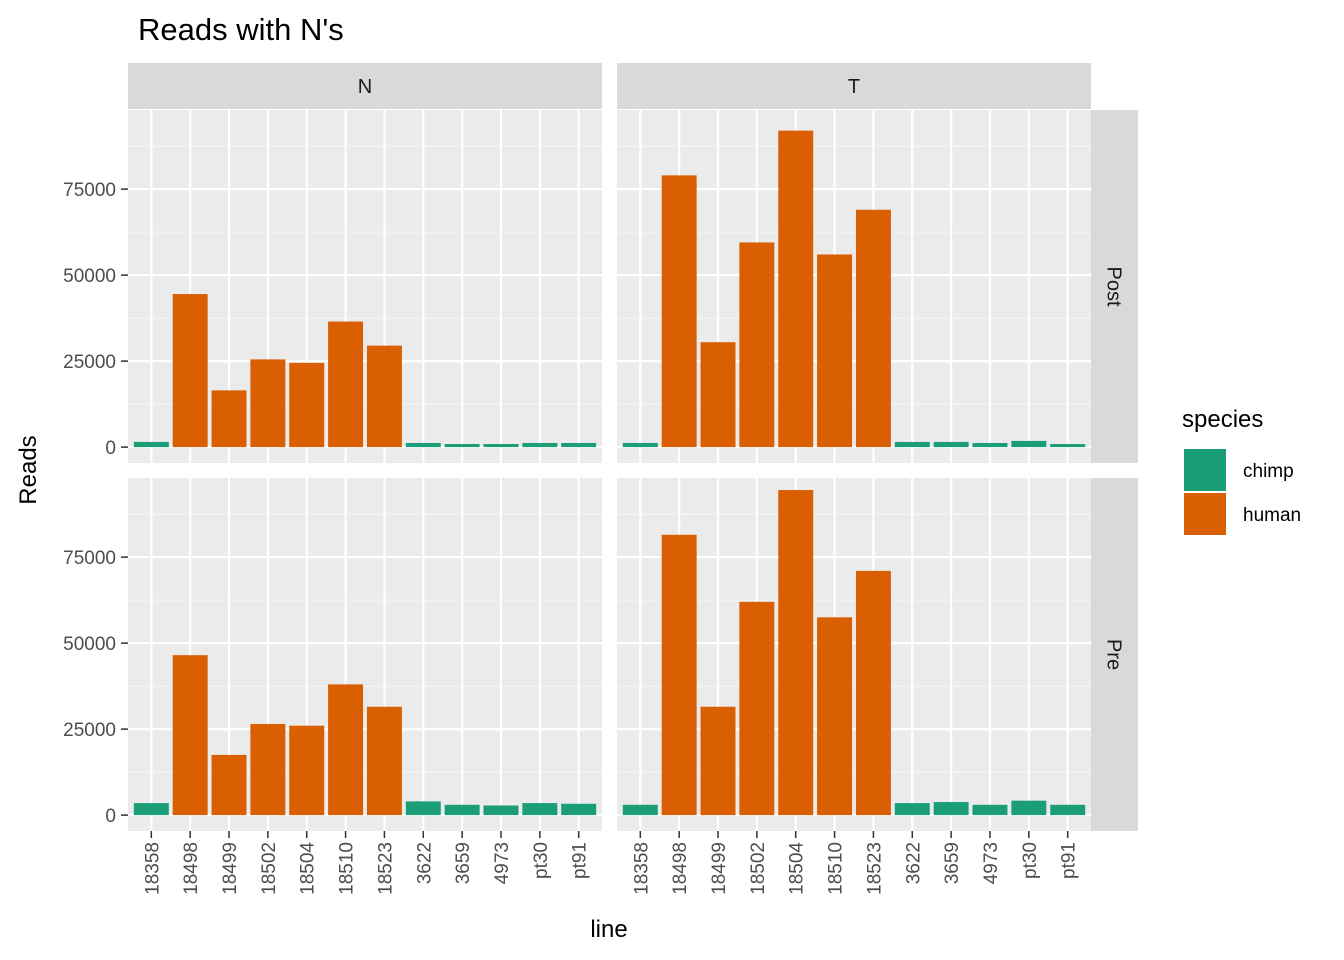 The height and width of the screenshot is (960, 1344). Describe the element at coordinates (365, 286) in the screenshot. I see `panel-n-post` at that location.